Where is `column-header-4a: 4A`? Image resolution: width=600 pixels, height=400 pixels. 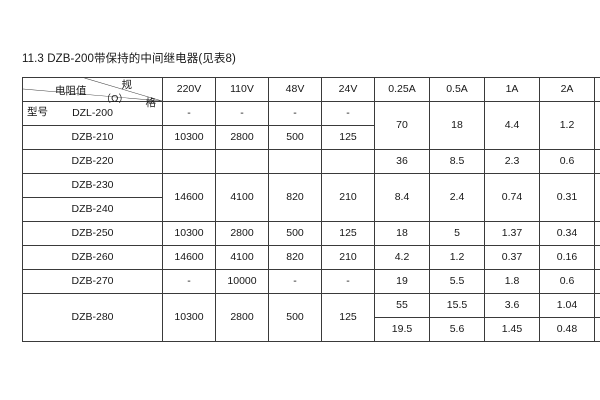 column-header-4a: 4A is located at coordinates (597, 89).